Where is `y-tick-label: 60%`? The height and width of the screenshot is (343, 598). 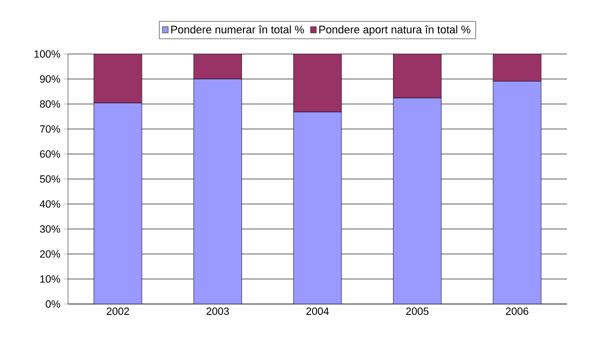 y-tick-label: 60% is located at coordinates (50, 154).